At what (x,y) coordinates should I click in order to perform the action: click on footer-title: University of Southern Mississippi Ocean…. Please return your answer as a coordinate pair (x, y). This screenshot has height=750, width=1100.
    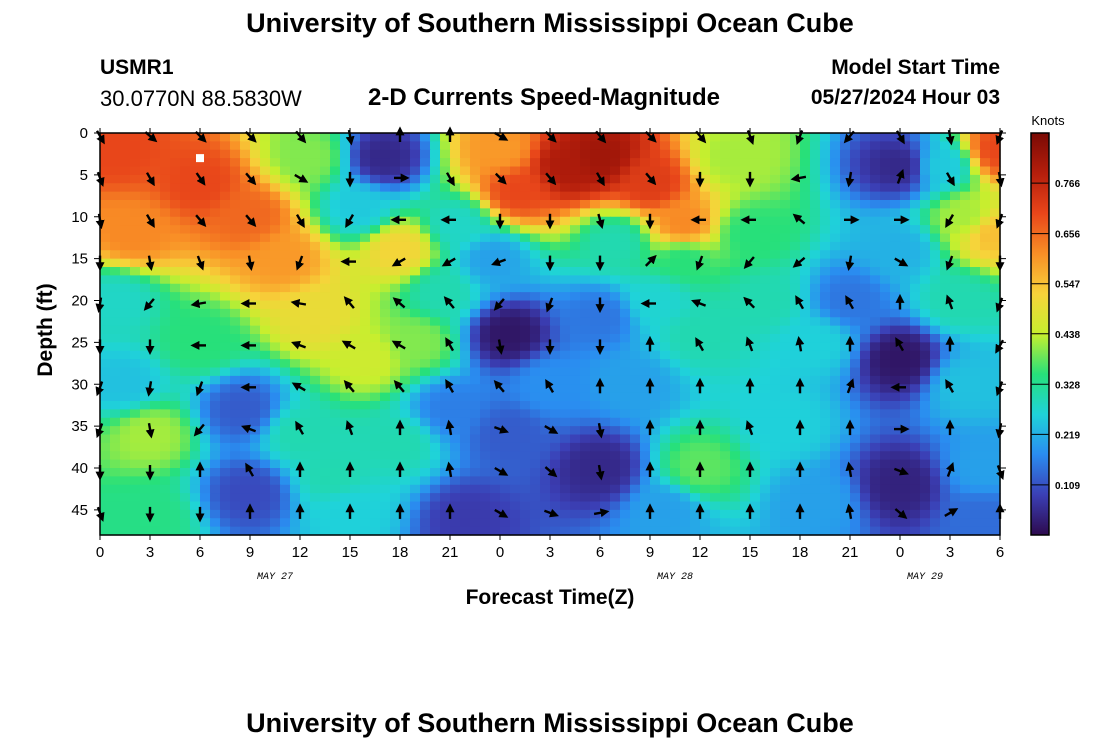
    Looking at the image, I should click on (550, 723).